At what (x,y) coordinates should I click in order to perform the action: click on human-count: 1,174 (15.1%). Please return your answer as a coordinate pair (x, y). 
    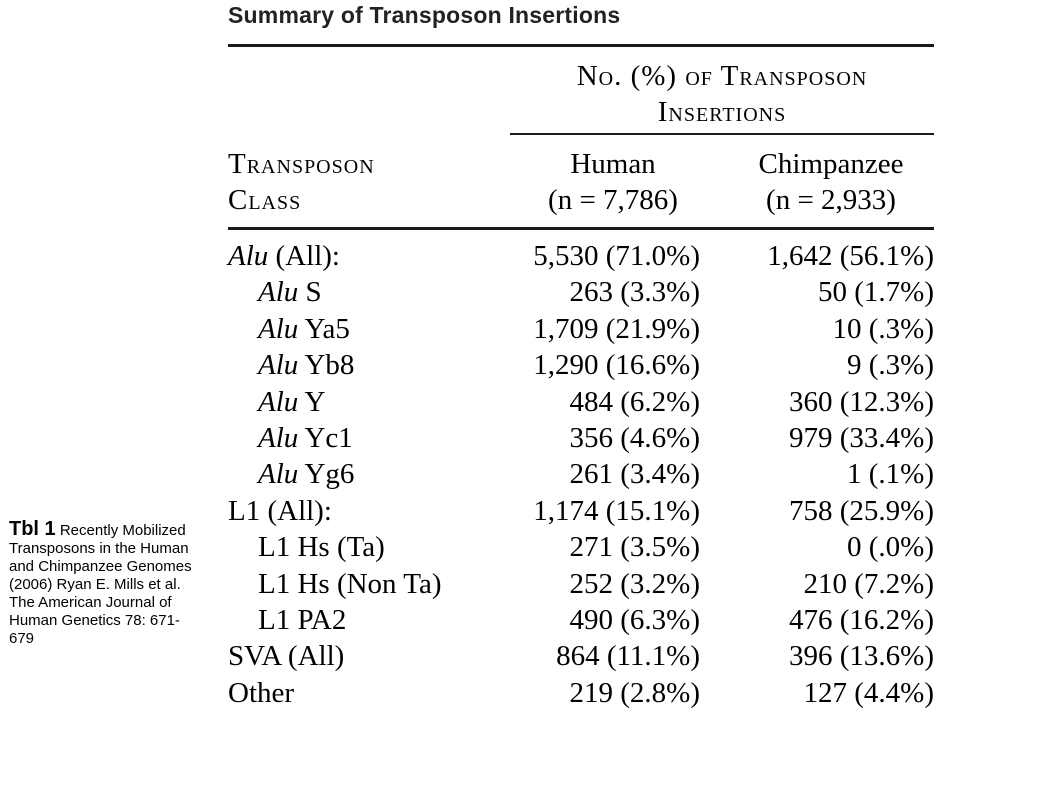
    Looking at the image, I should click on (616, 510).